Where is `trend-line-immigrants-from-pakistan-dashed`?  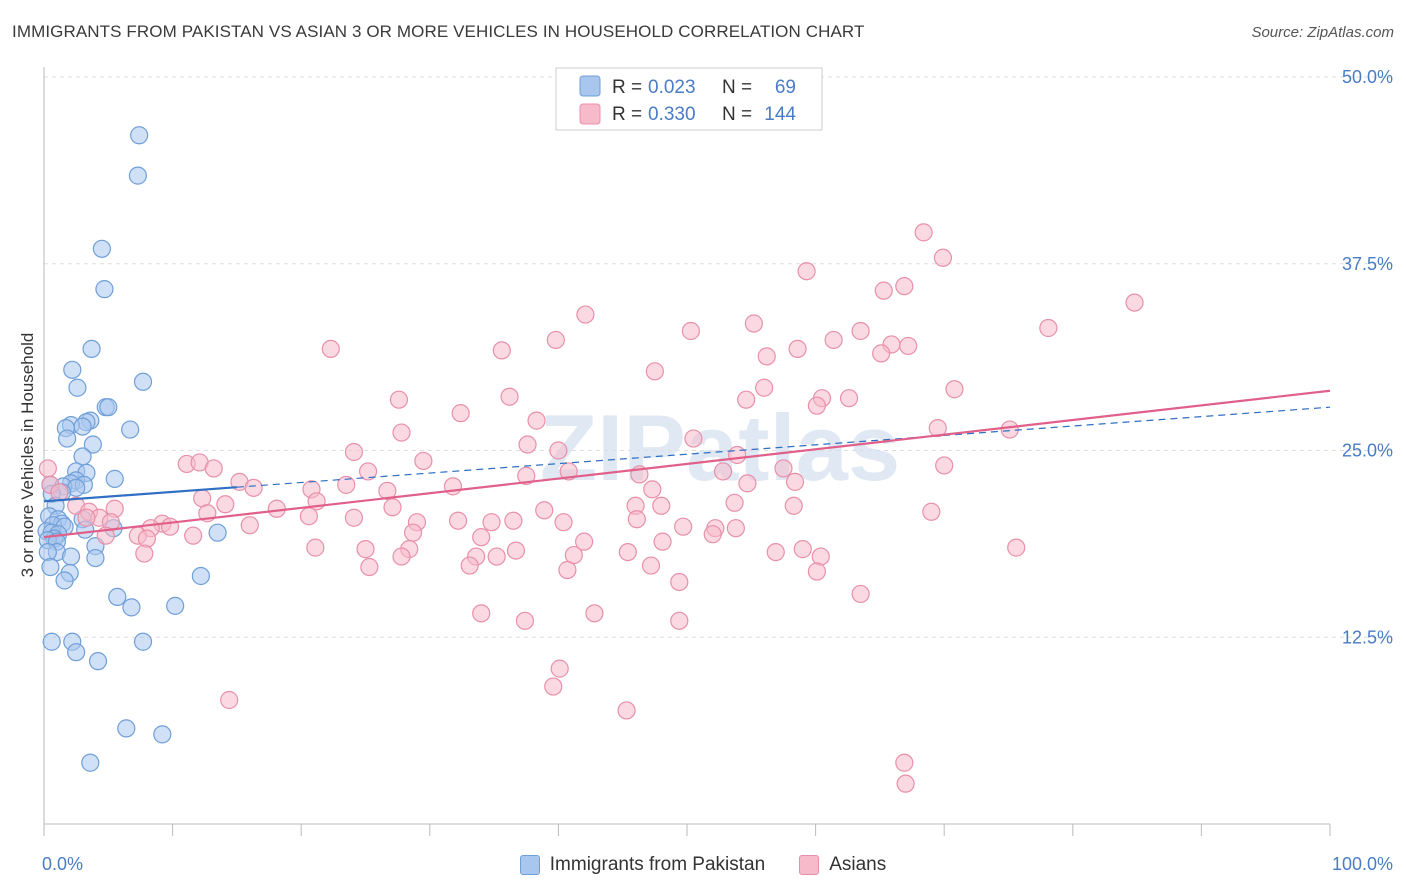
trend-line-immigrants-from-pakistan-dashed is located at coordinates (783, 447).